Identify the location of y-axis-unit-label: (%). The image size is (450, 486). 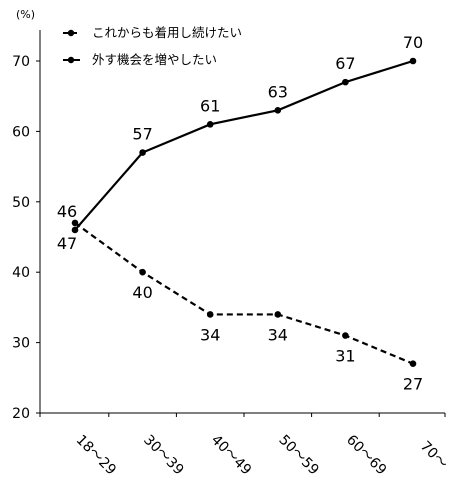
(25, 14).